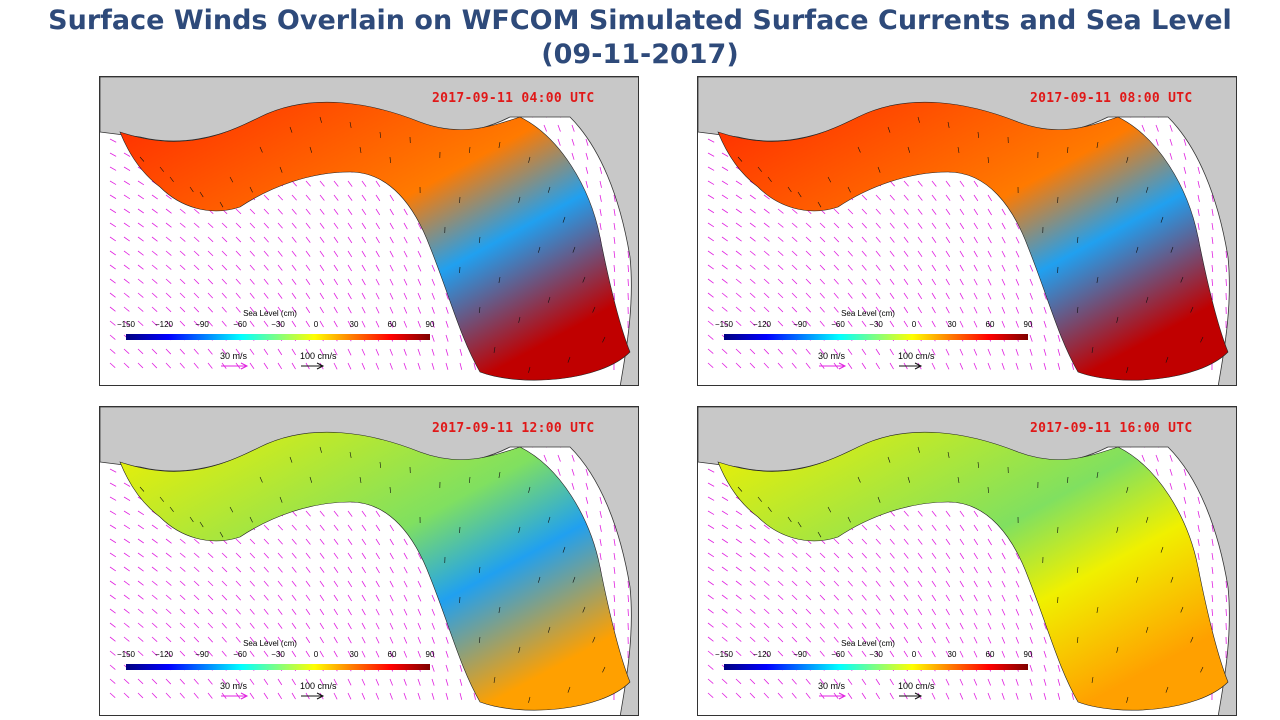 The height and width of the screenshot is (720, 1280). What do you see at coordinates (513, 428) in the screenshot?
I see `panel-timestamp: 2017-09-11 12:00 UTC` at bounding box center [513, 428].